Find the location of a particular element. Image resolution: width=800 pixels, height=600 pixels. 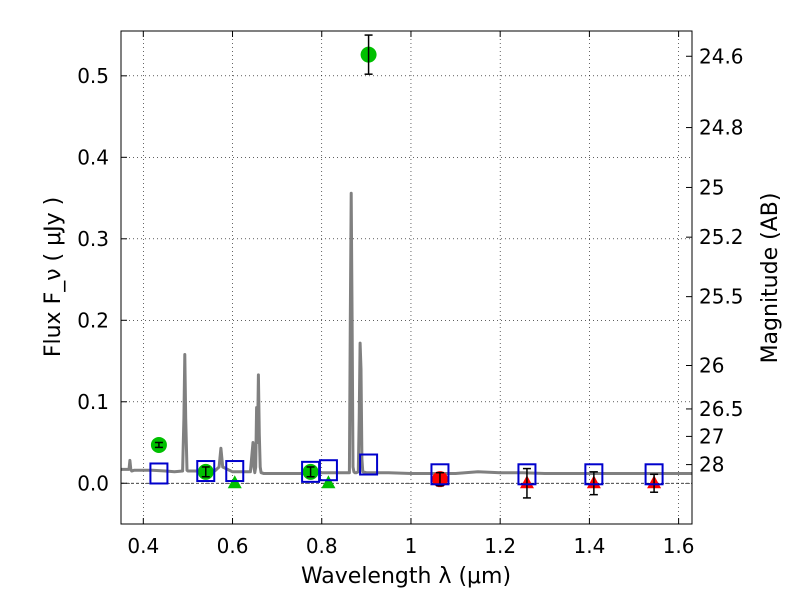

magnitude-tick-label: 24.8 is located at coordinates (721, 128).